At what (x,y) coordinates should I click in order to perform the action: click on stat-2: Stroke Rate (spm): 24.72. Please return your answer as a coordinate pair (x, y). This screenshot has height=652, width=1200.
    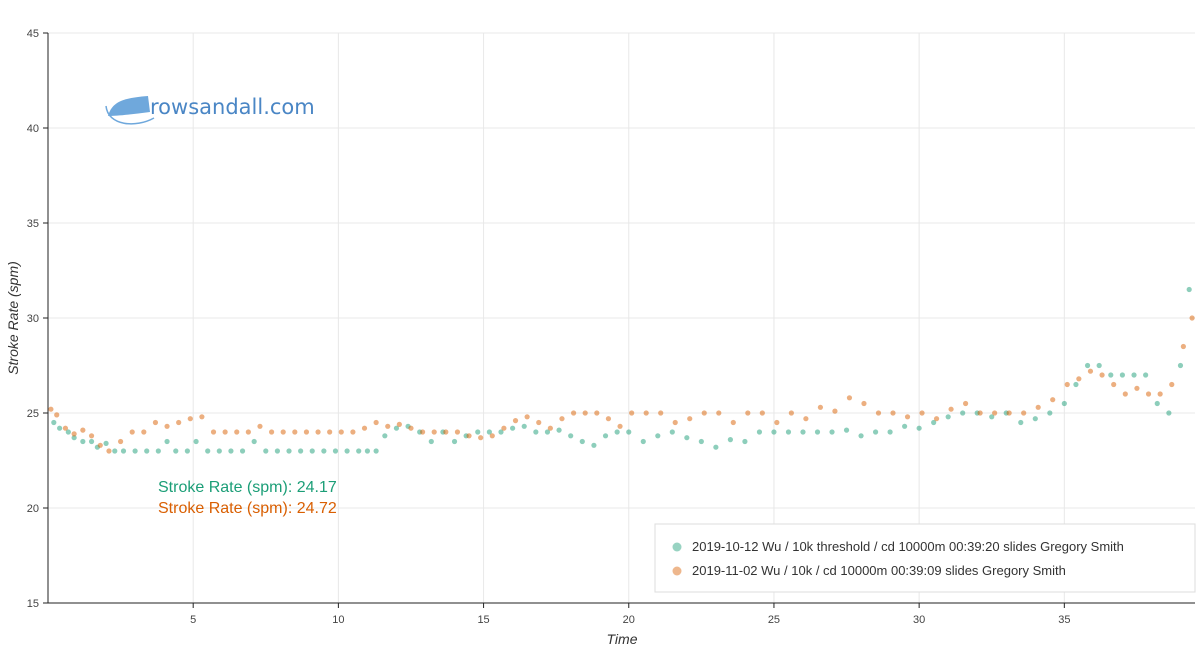
    Looking at the image, I should click on (247, 508).